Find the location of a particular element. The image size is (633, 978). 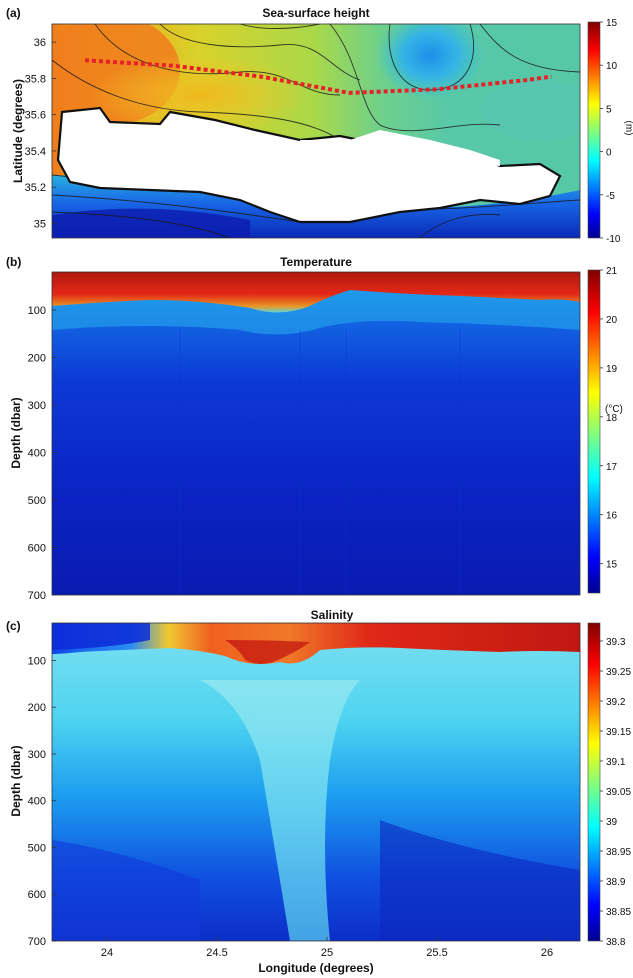

y-tick-label: 35.2 is located at coordinates (35, 188).